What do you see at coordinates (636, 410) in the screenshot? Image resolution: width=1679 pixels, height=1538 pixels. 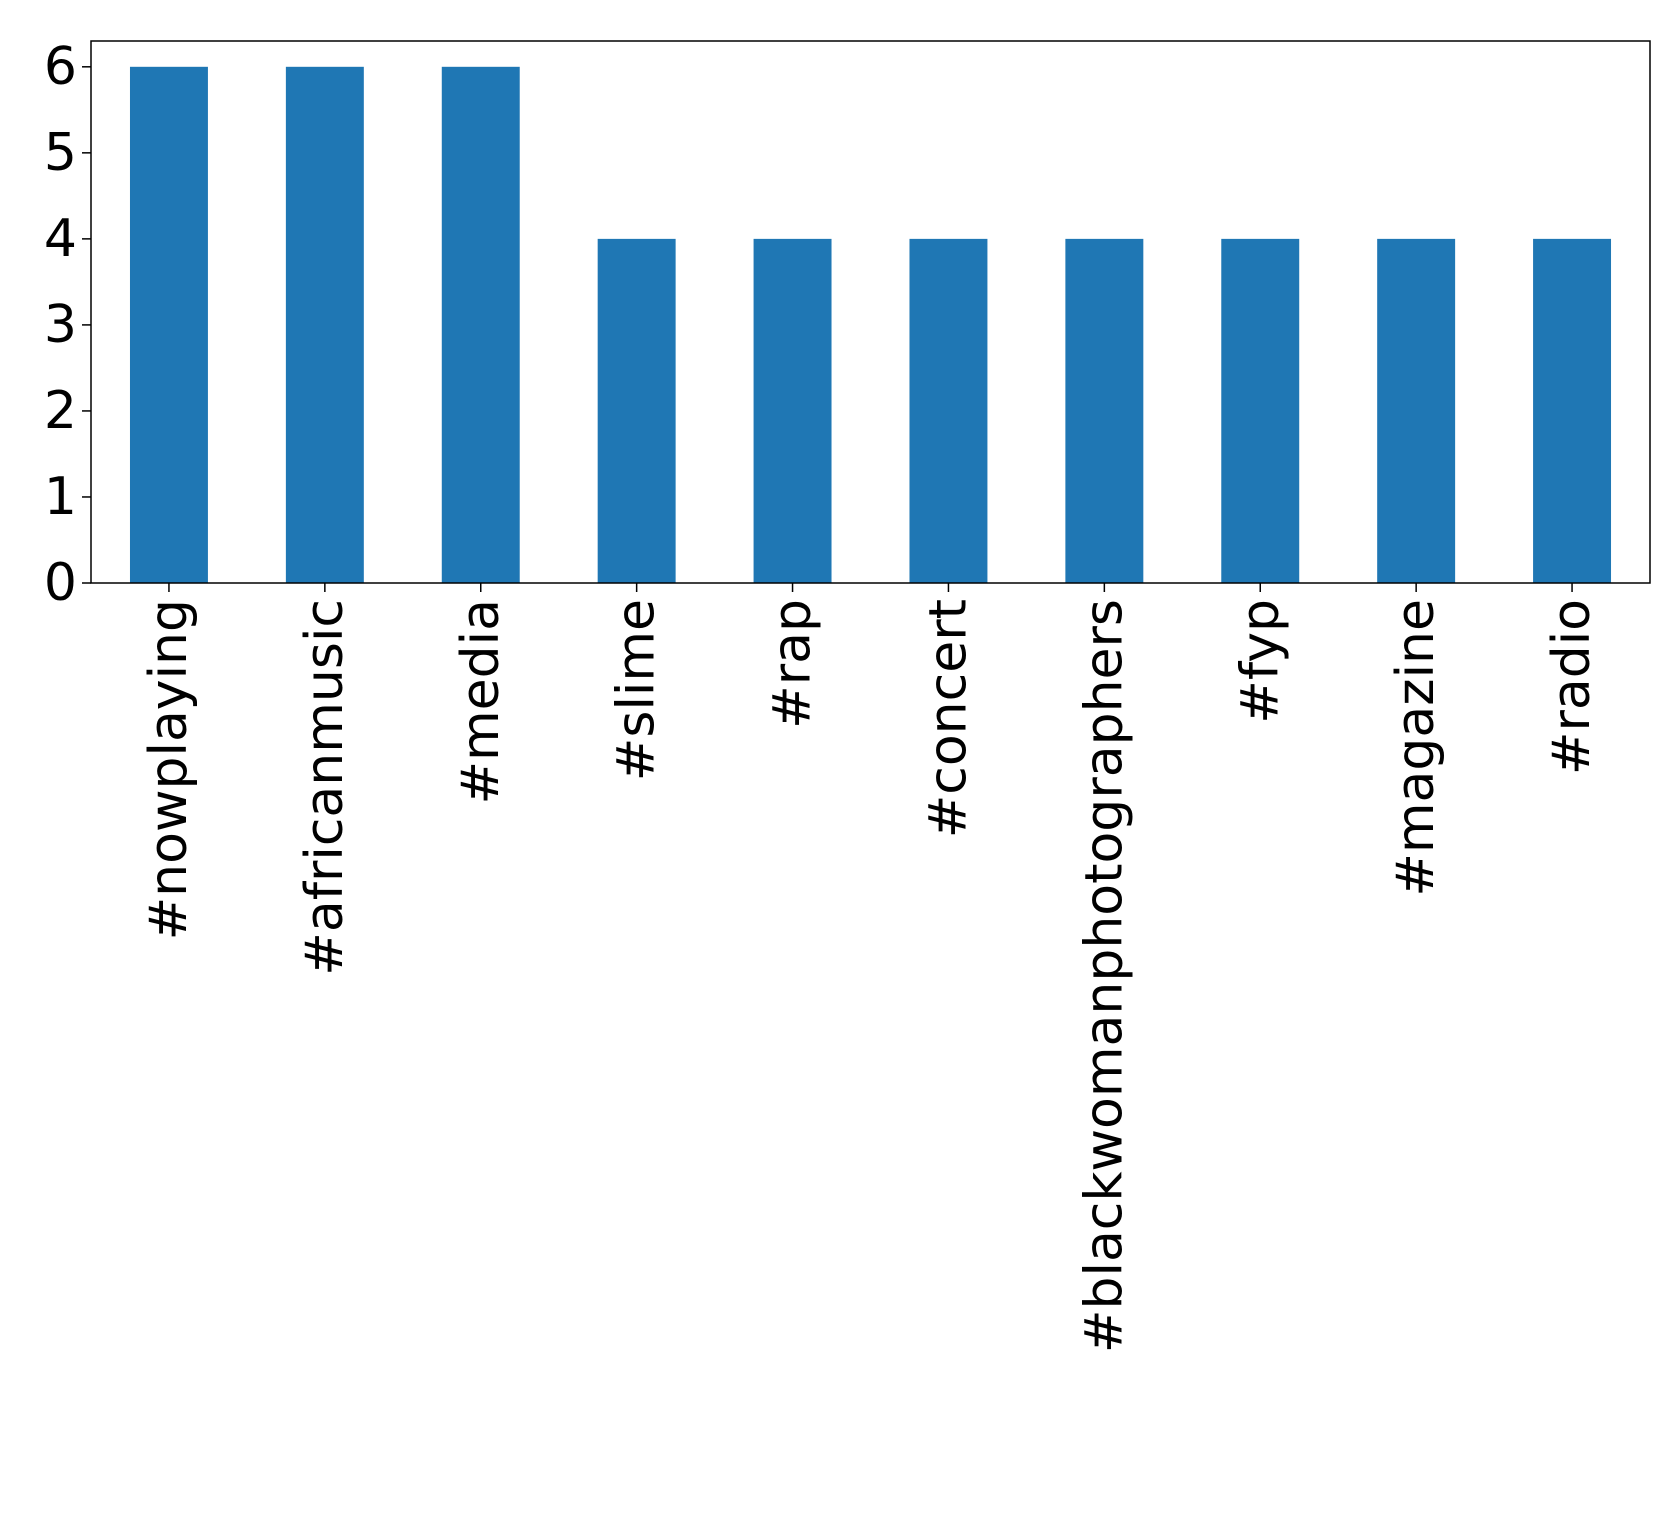 I see `bar-slime` at bounding box center [636, 410].